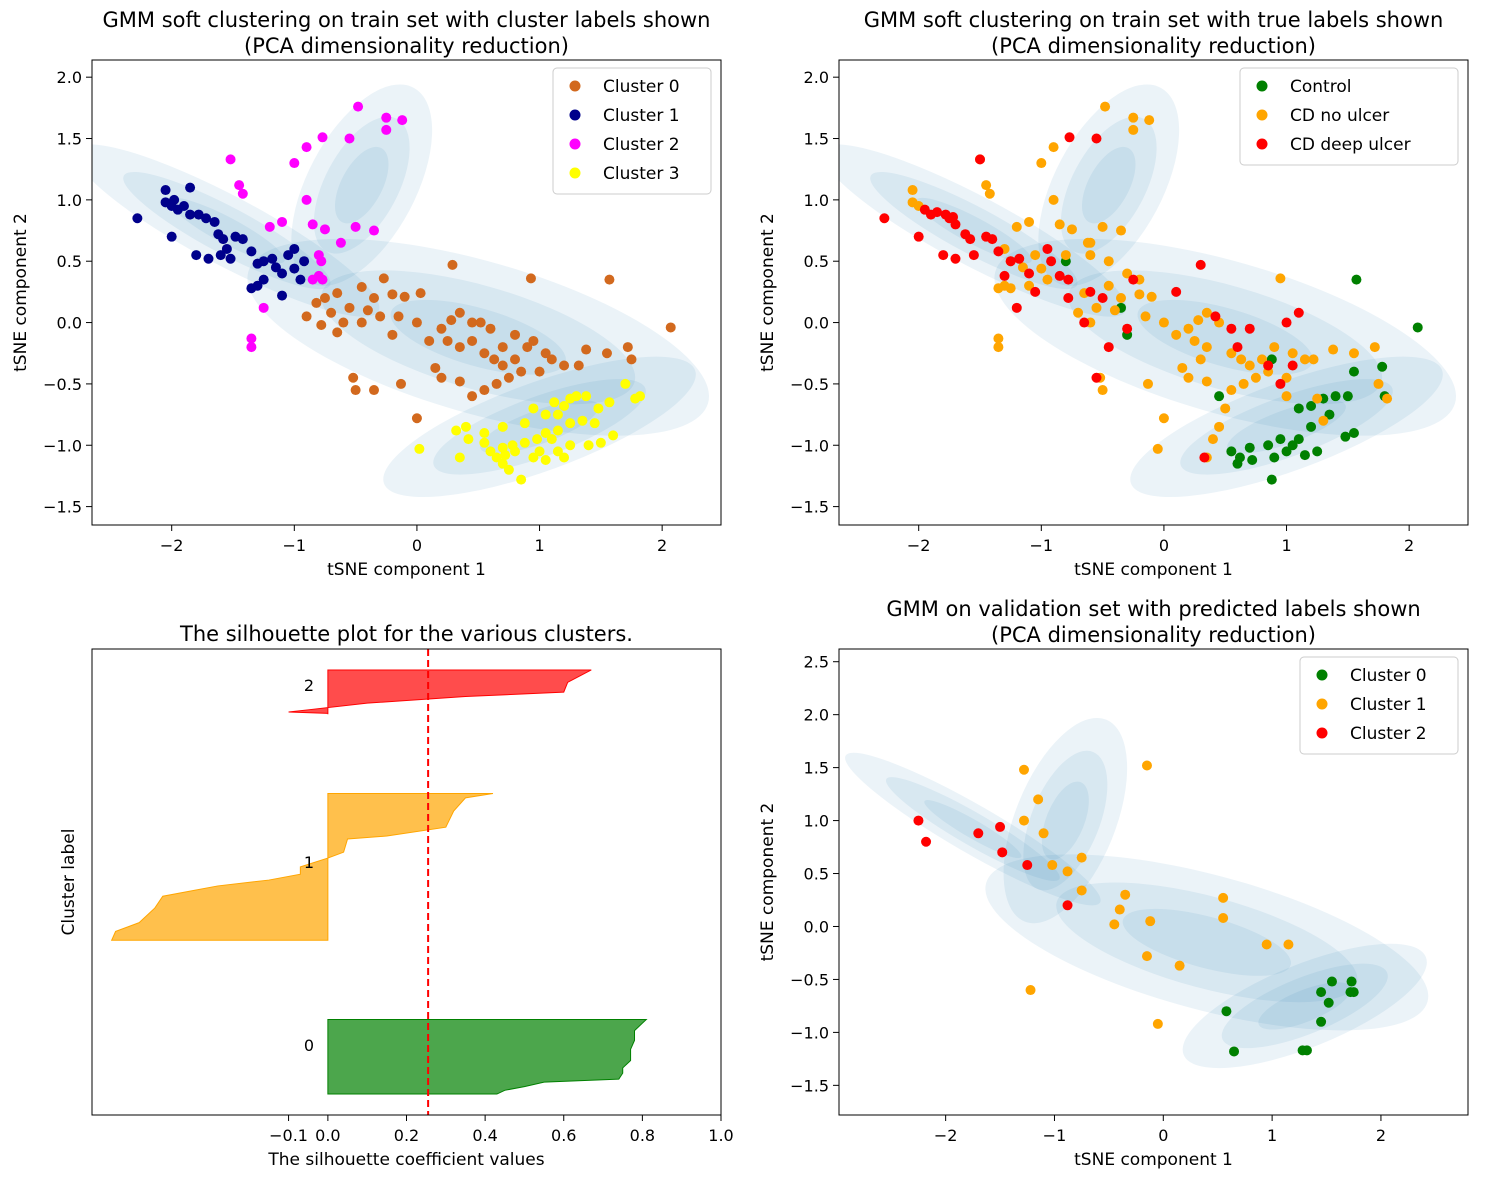 This screenshot has width=1489, height=1182. I want to click on plot-area, so click(1137, 893).